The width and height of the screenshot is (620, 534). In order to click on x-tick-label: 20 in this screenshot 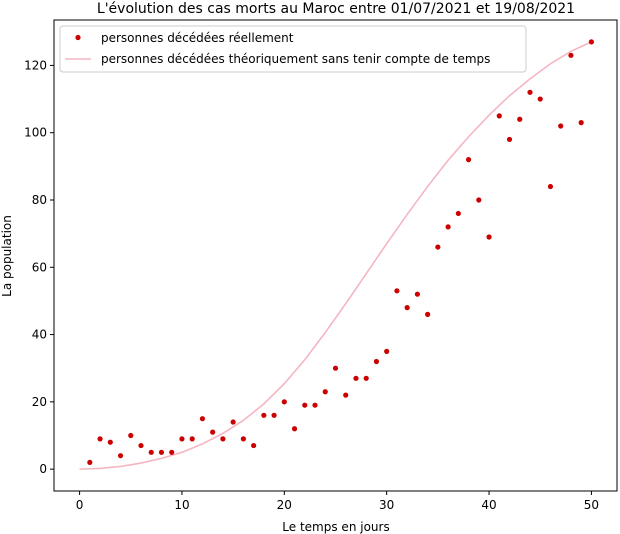, I will do `click(284, 505)`.